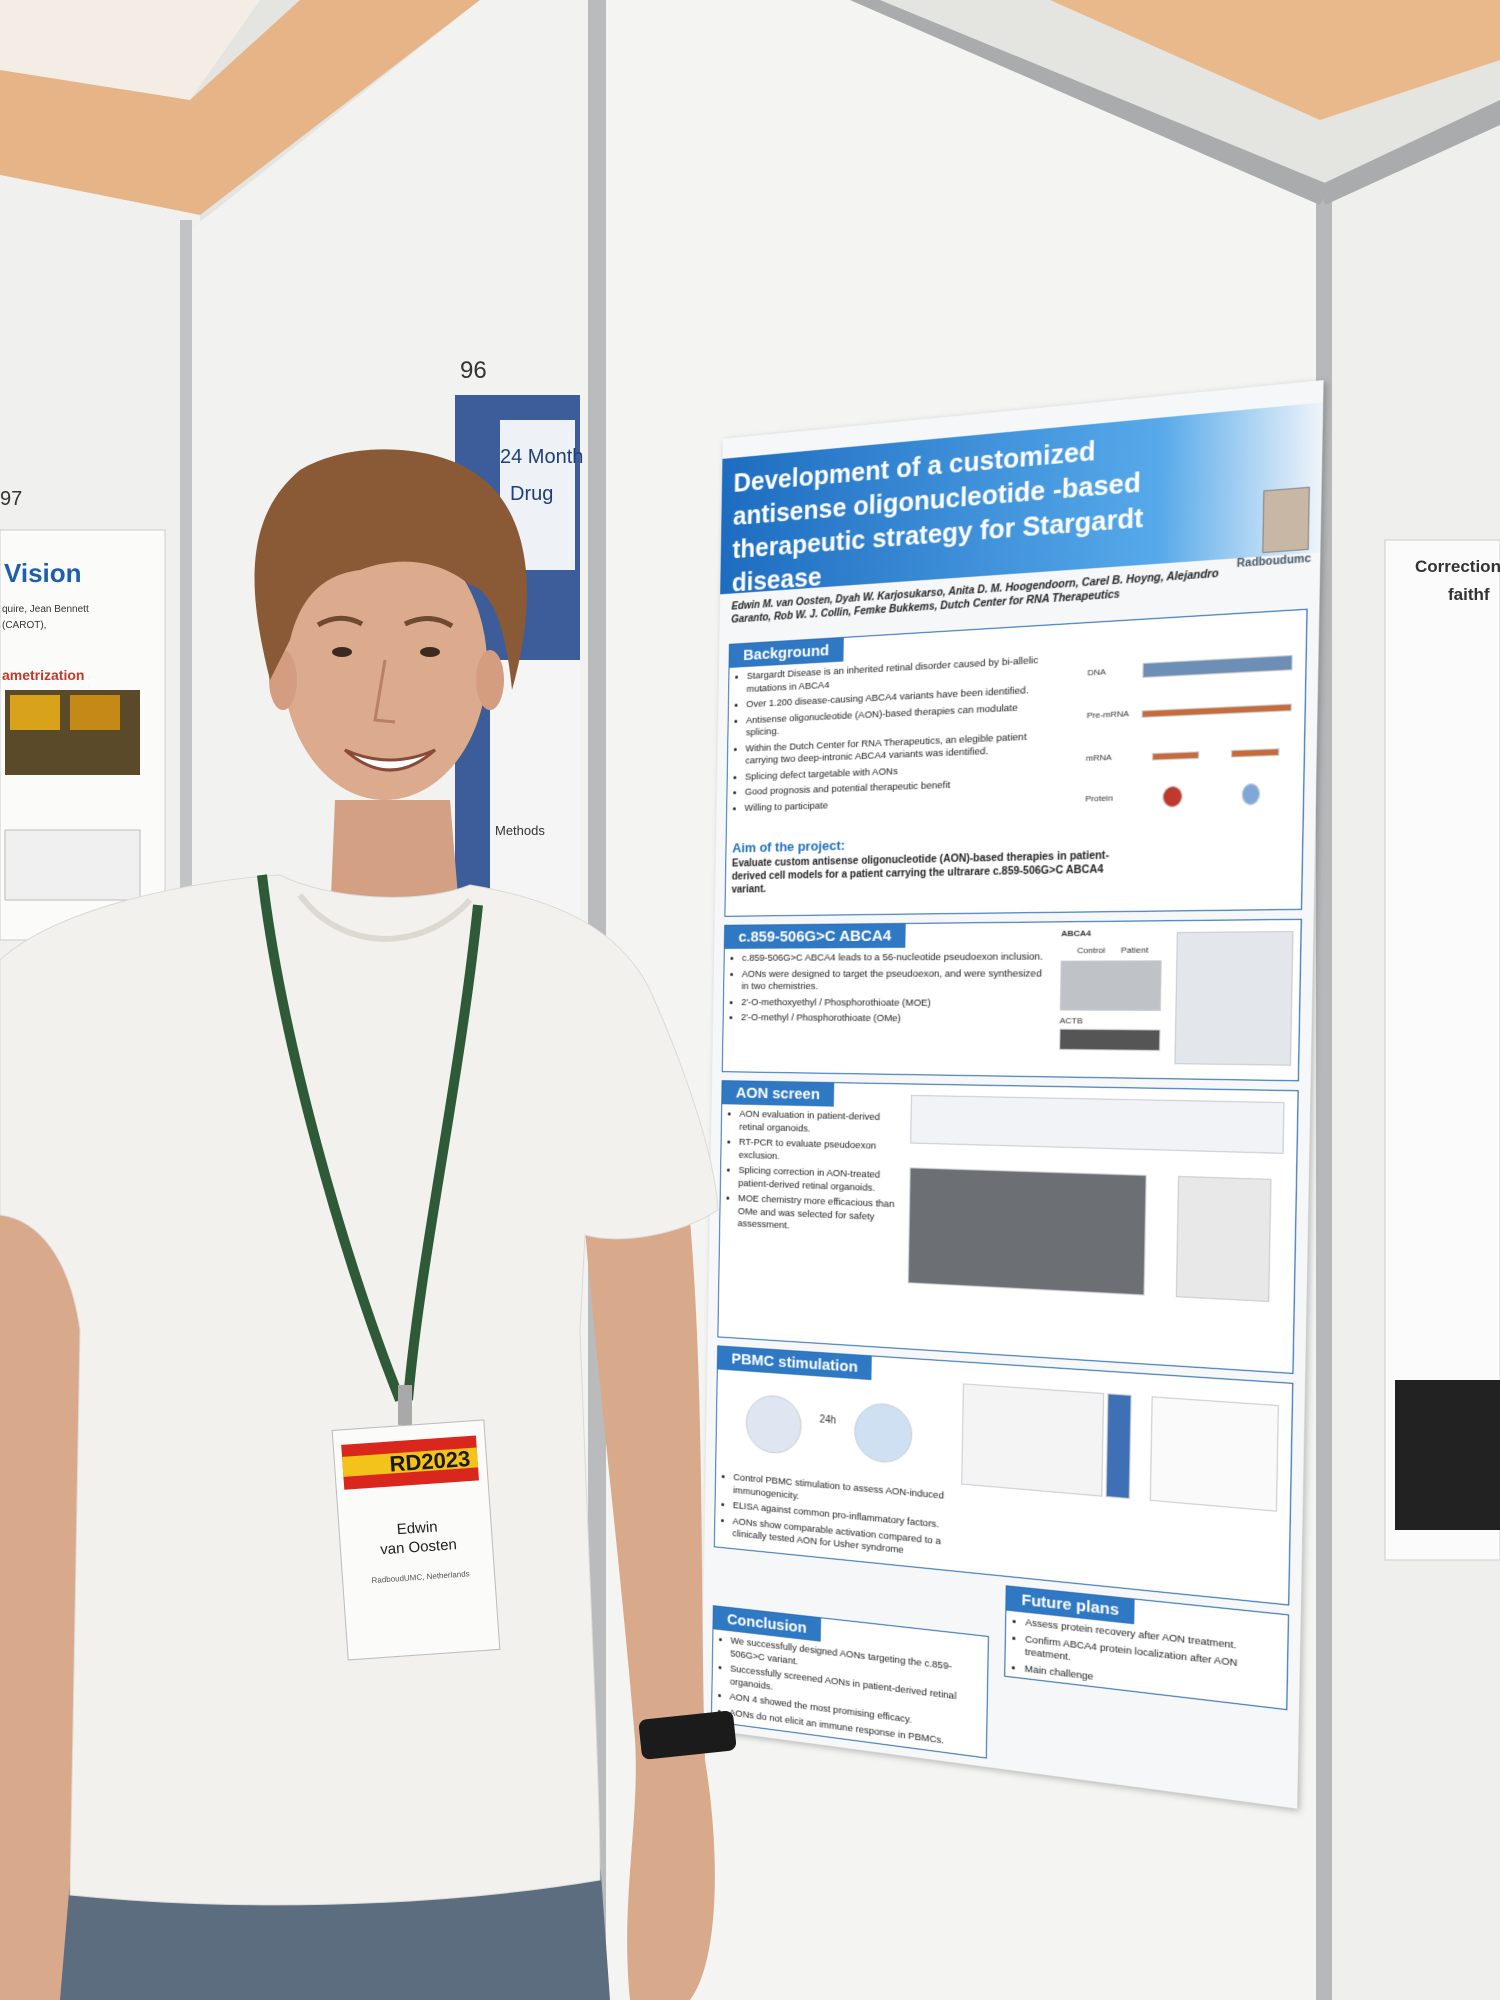  Describe the element at coordinates (1457, 566) in the screenshot. I see `poster-title: Correction` at that location.